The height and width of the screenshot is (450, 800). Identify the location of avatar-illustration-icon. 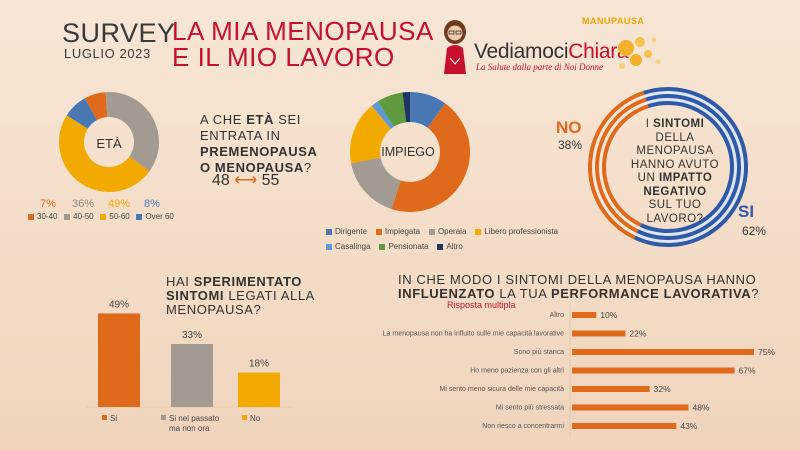
(455, 47).